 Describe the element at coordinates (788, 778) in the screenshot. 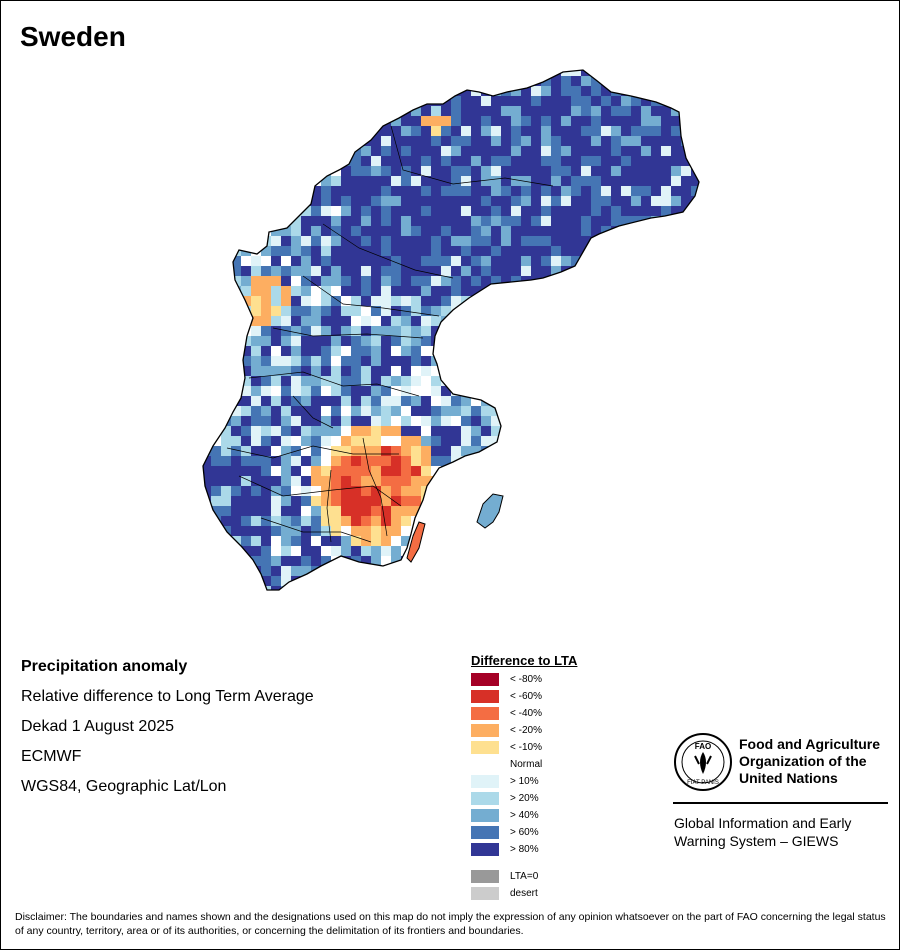

I see `fao-name-line3: United Nations` at that location.